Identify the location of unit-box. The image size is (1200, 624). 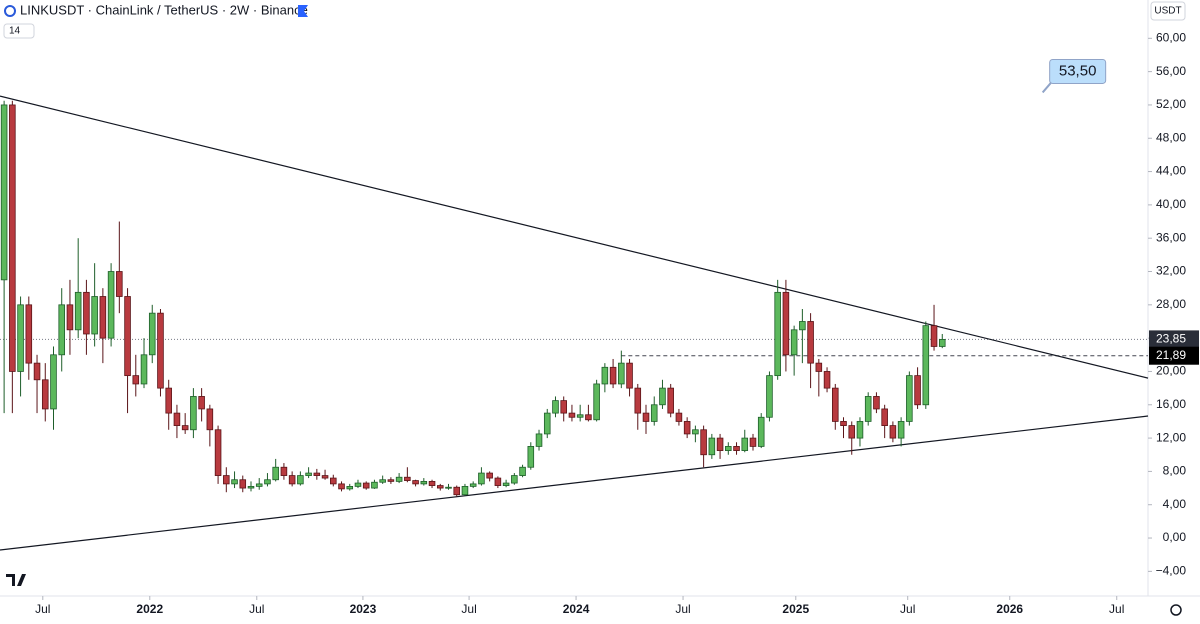
(1168, 11).